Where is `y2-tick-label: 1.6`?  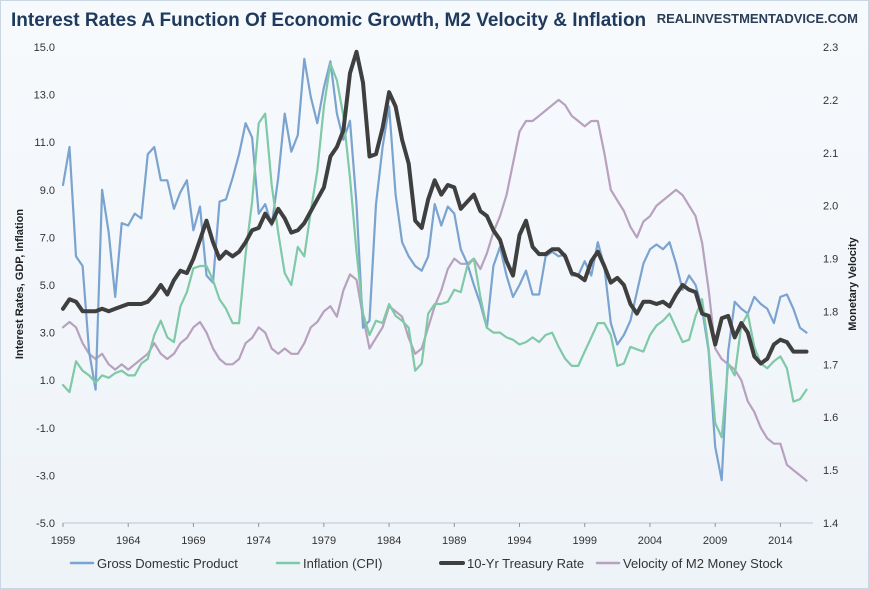 y2-tick-label: 1.6 is located at coordinates (830, 418).